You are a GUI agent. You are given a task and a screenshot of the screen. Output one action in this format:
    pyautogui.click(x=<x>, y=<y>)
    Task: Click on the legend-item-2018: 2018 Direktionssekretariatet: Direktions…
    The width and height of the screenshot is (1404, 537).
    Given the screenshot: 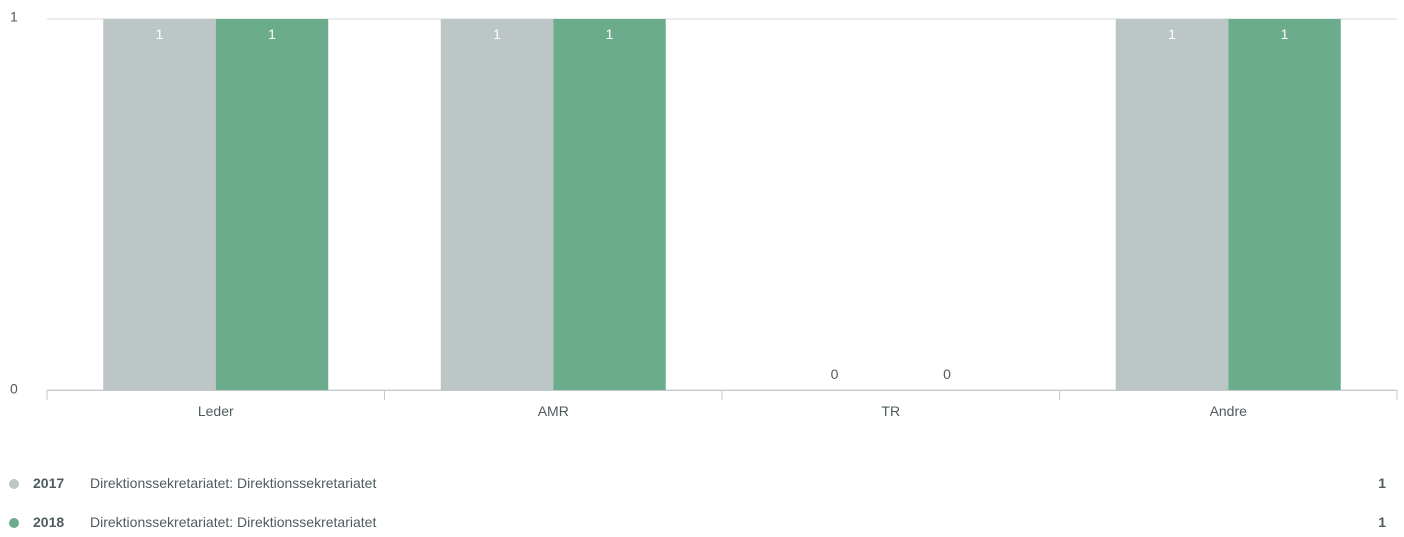 What is the action you would take?
    pyautogui.click(x=702, y=523)
    